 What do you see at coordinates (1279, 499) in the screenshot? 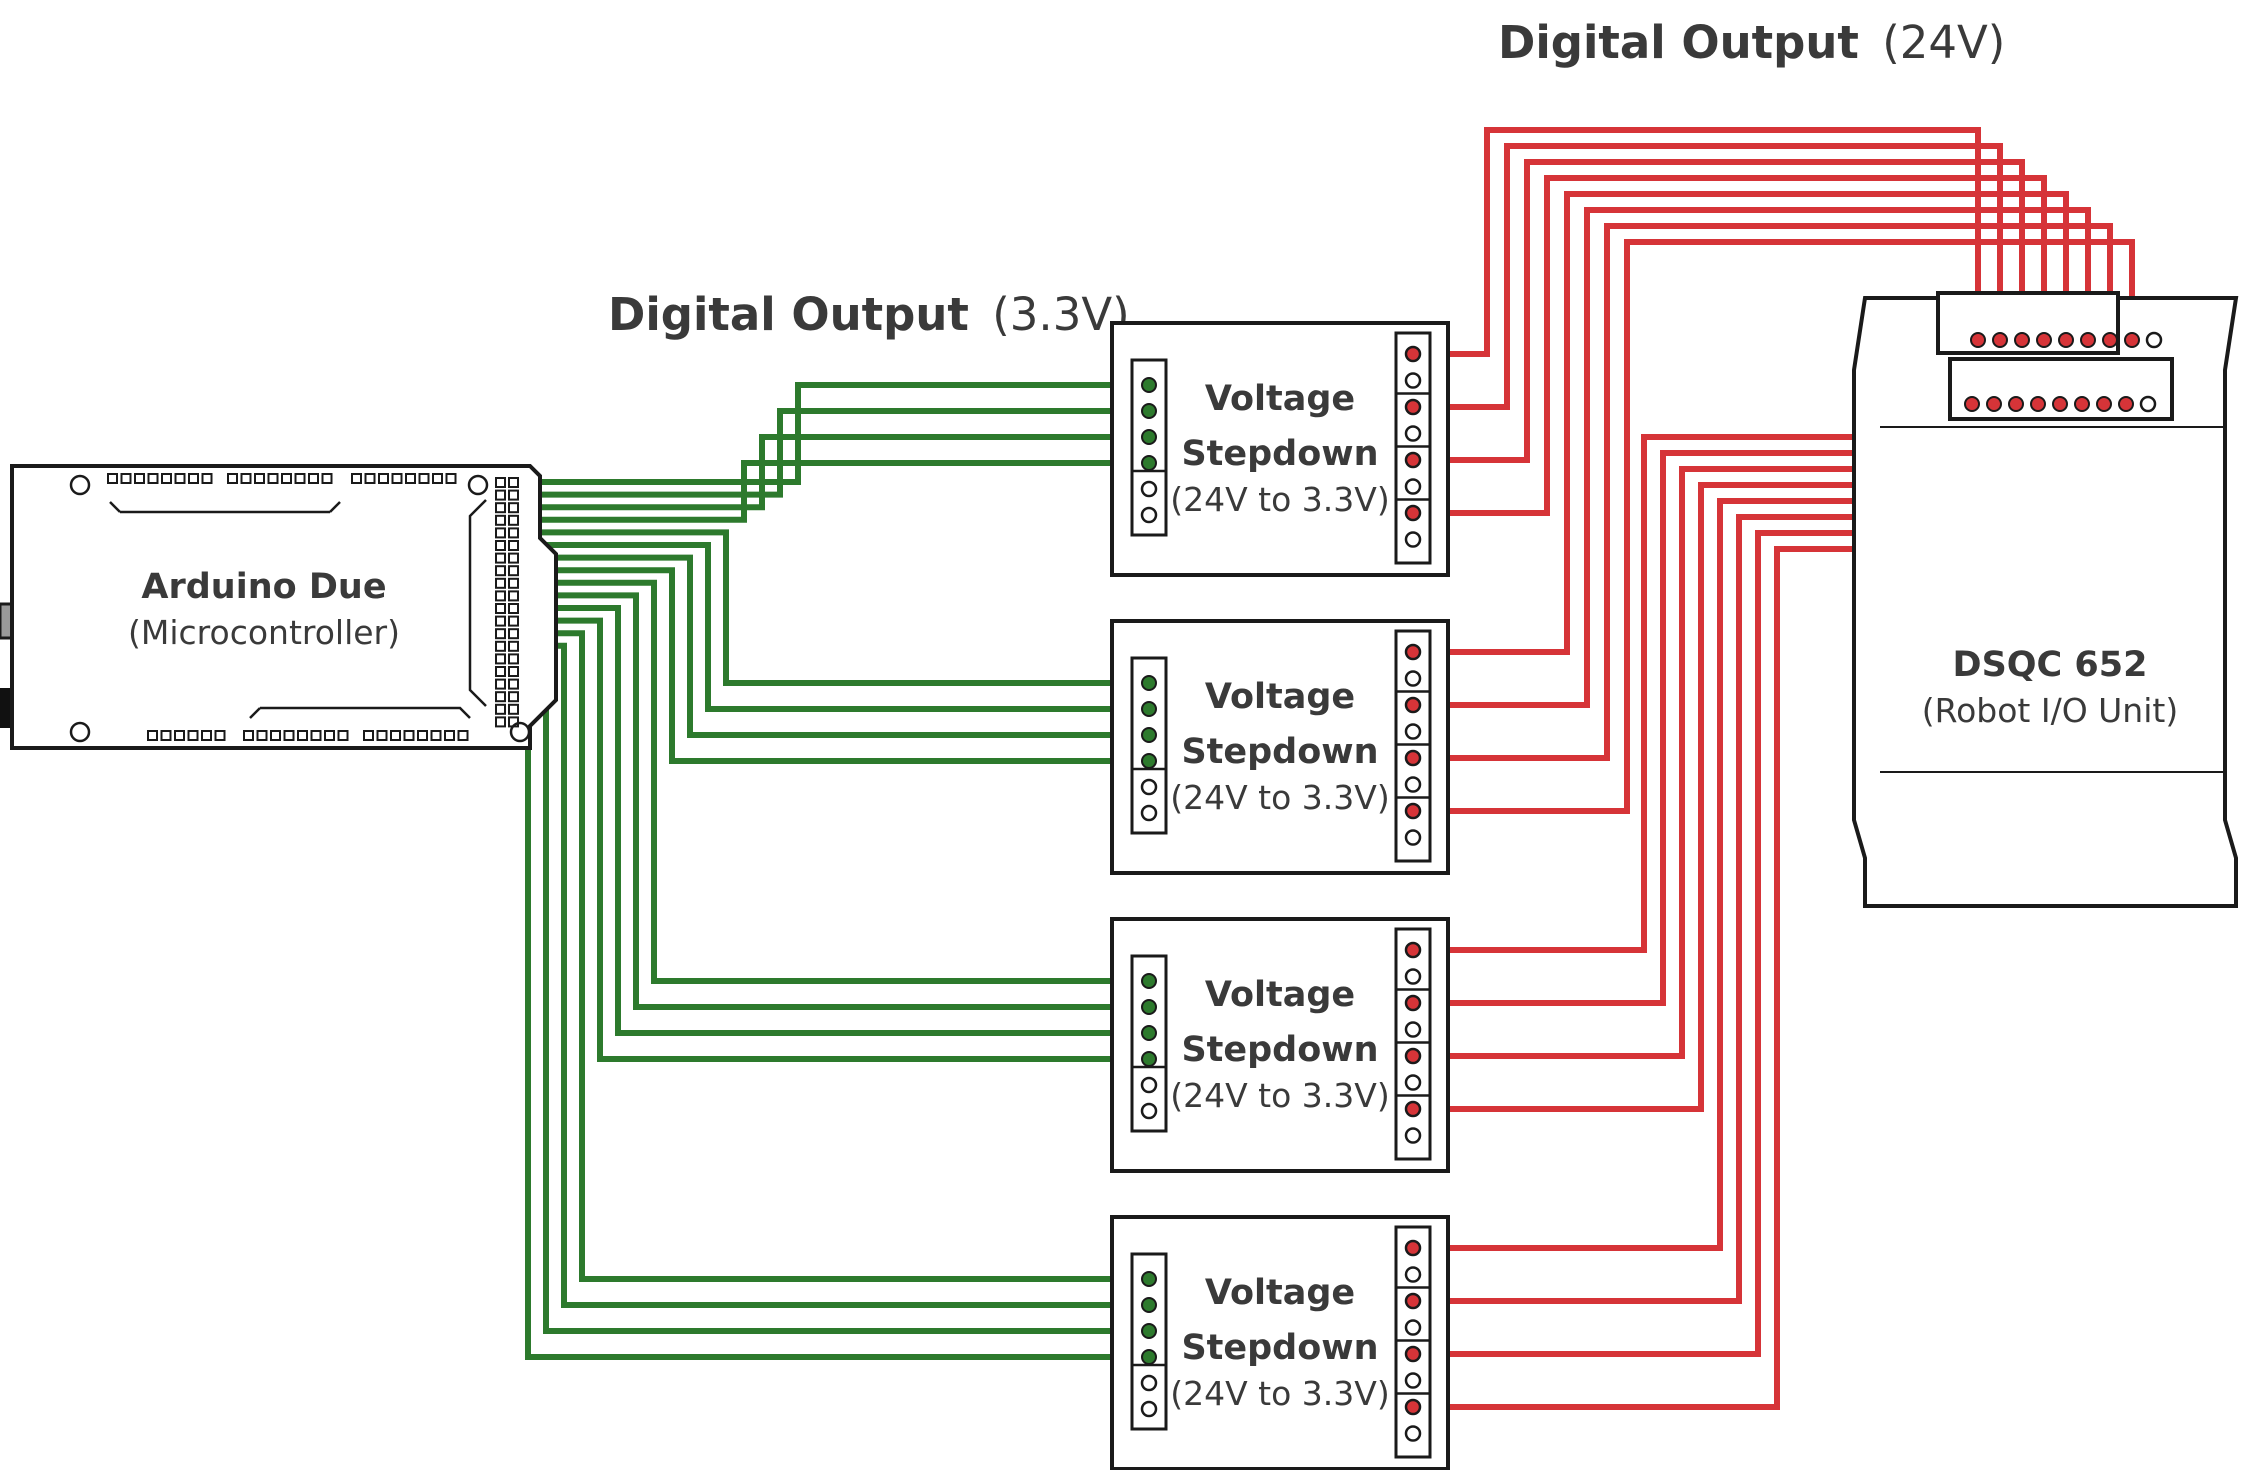
I see `stepdown-label-3: (24V to 3.3V)` at bounding box center [1279, 499].